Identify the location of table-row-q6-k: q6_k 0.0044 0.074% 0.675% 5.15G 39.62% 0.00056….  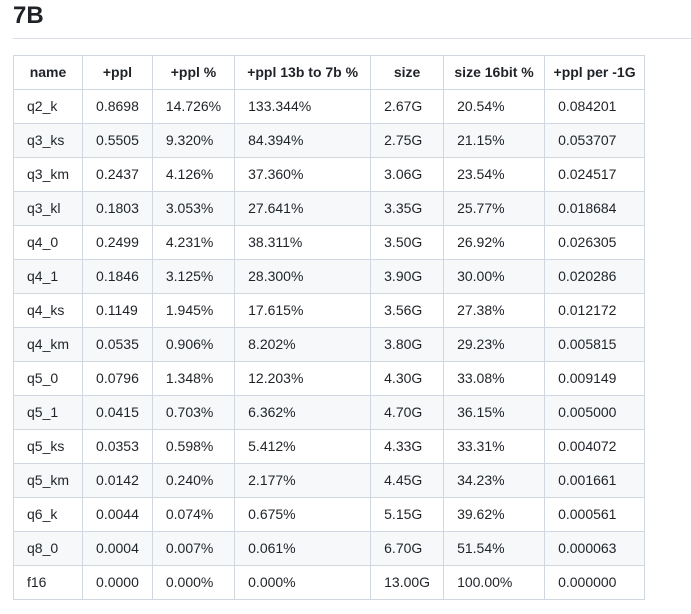
(329, 514).